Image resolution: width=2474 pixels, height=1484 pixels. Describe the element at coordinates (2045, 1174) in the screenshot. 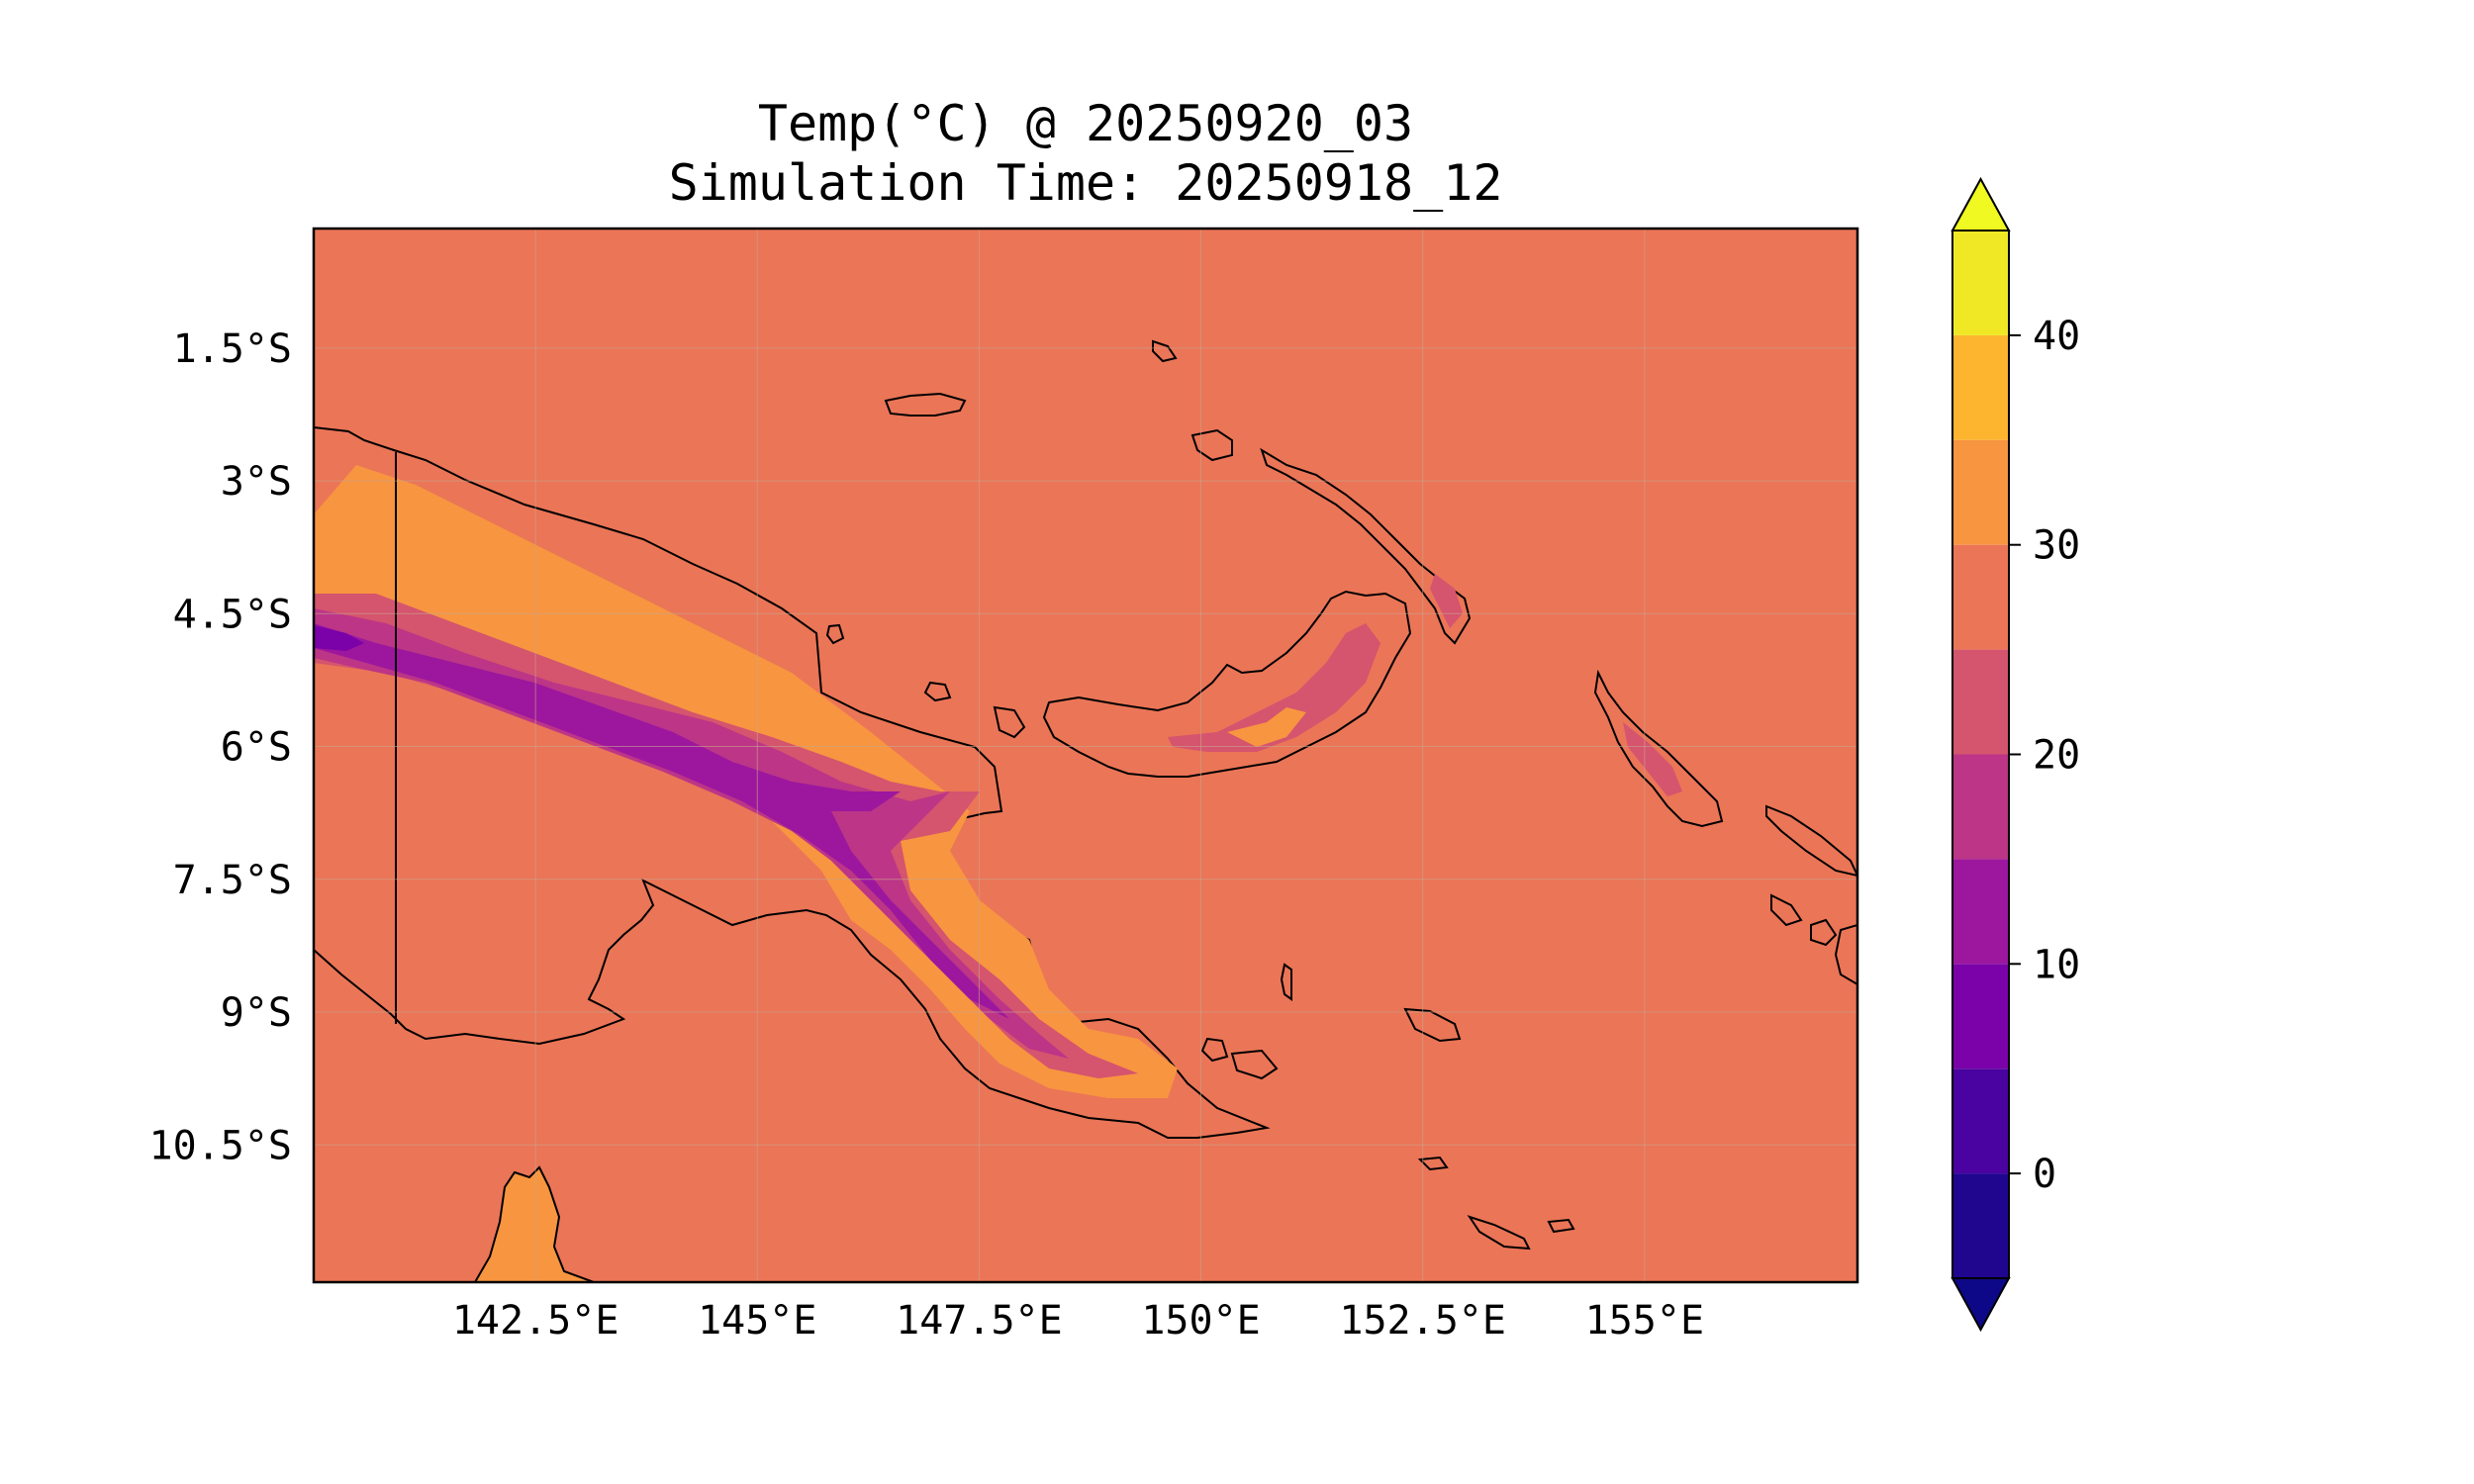

I see `colorbar-tick-label: 0` at that location.